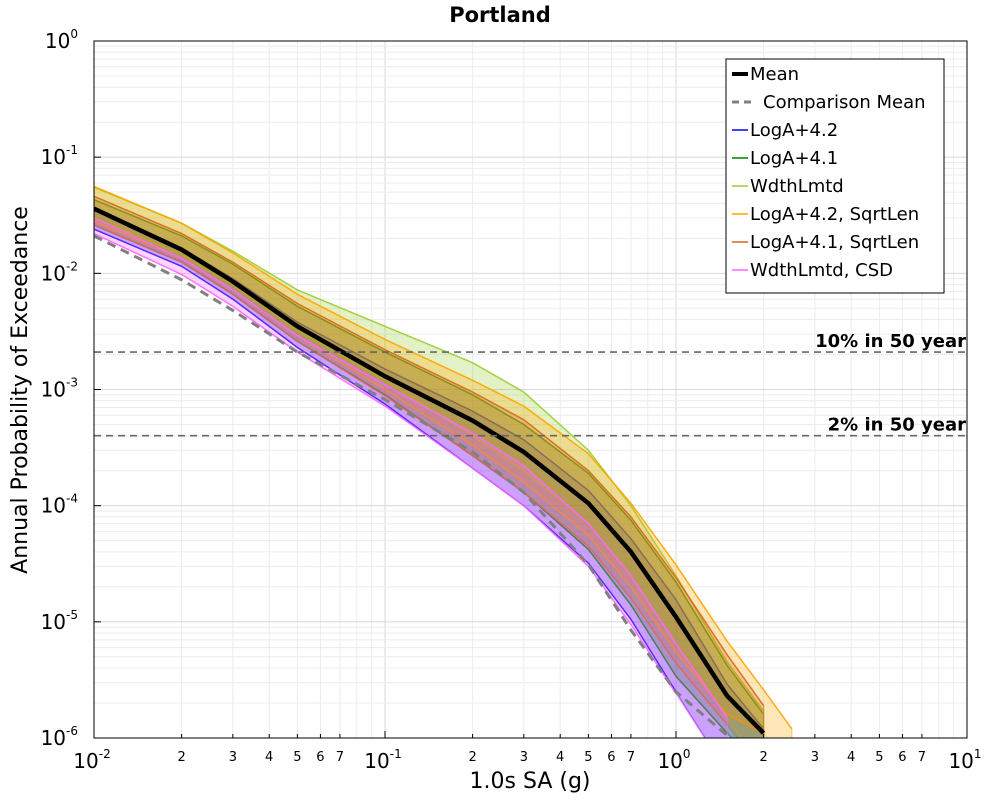 This screenshot has height=800, width=1000. What do you see at coordinates (59, 505) in the screenshot?
I see `y-tick-label: 10⁻⁴` at bounding box center [59, 505].